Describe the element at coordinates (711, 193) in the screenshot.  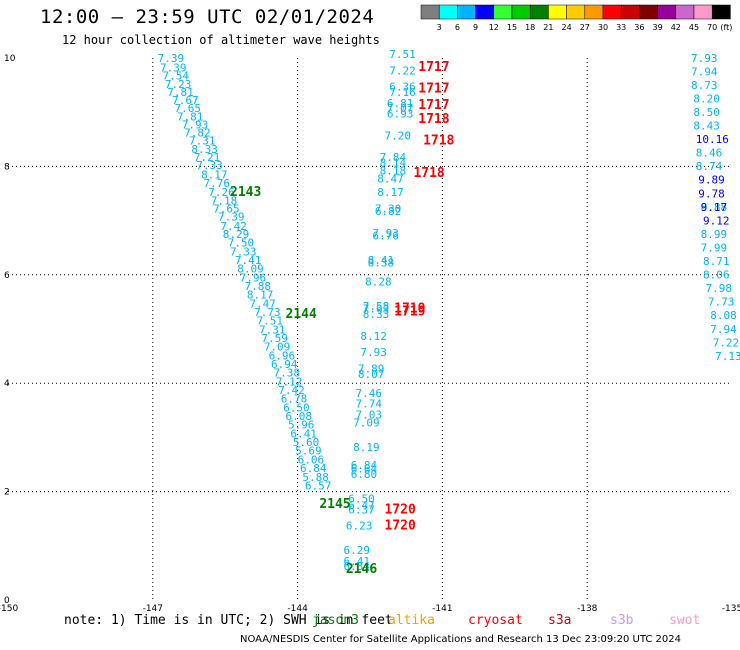
I see `wave-height-value: 9.78` at that location.